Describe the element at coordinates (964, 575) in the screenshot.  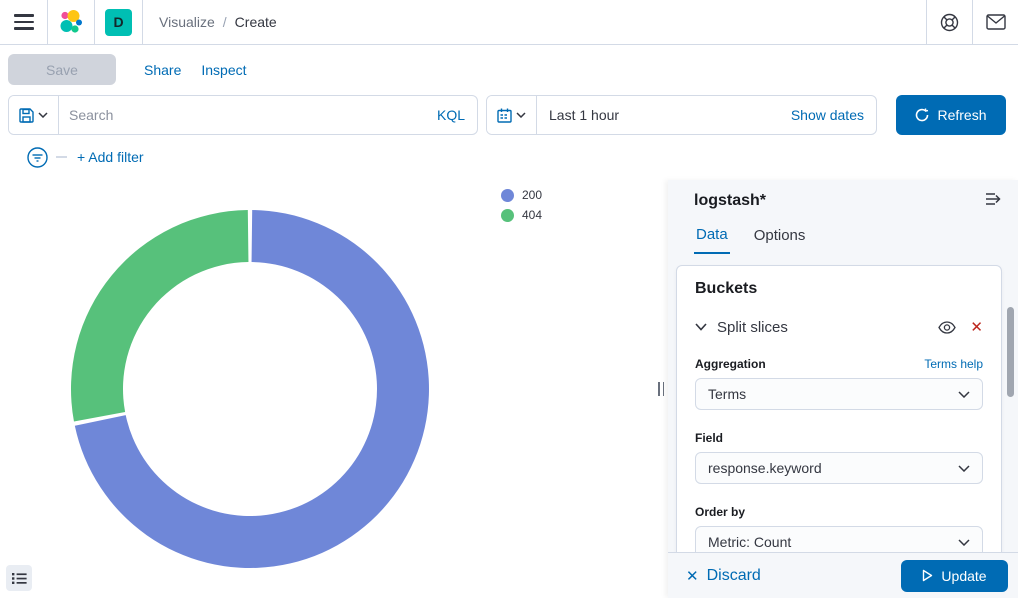
I see `update-label: Update` at that location.